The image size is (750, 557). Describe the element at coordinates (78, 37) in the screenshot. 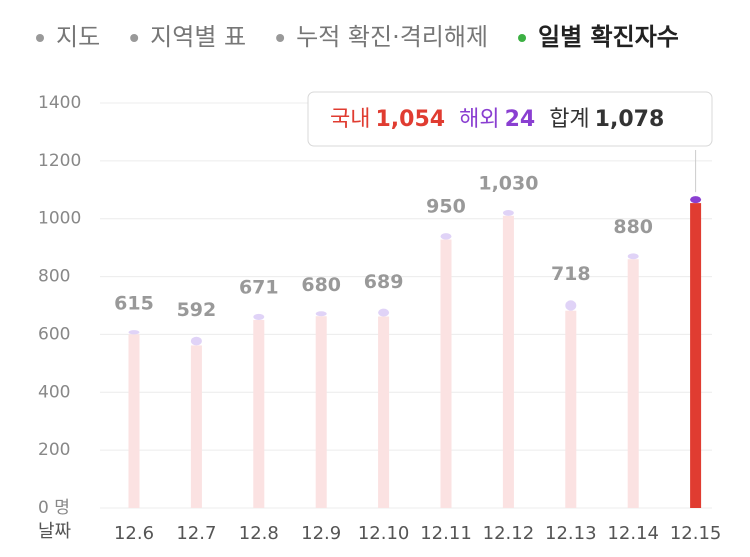

I see `tab: 지도` at that location.